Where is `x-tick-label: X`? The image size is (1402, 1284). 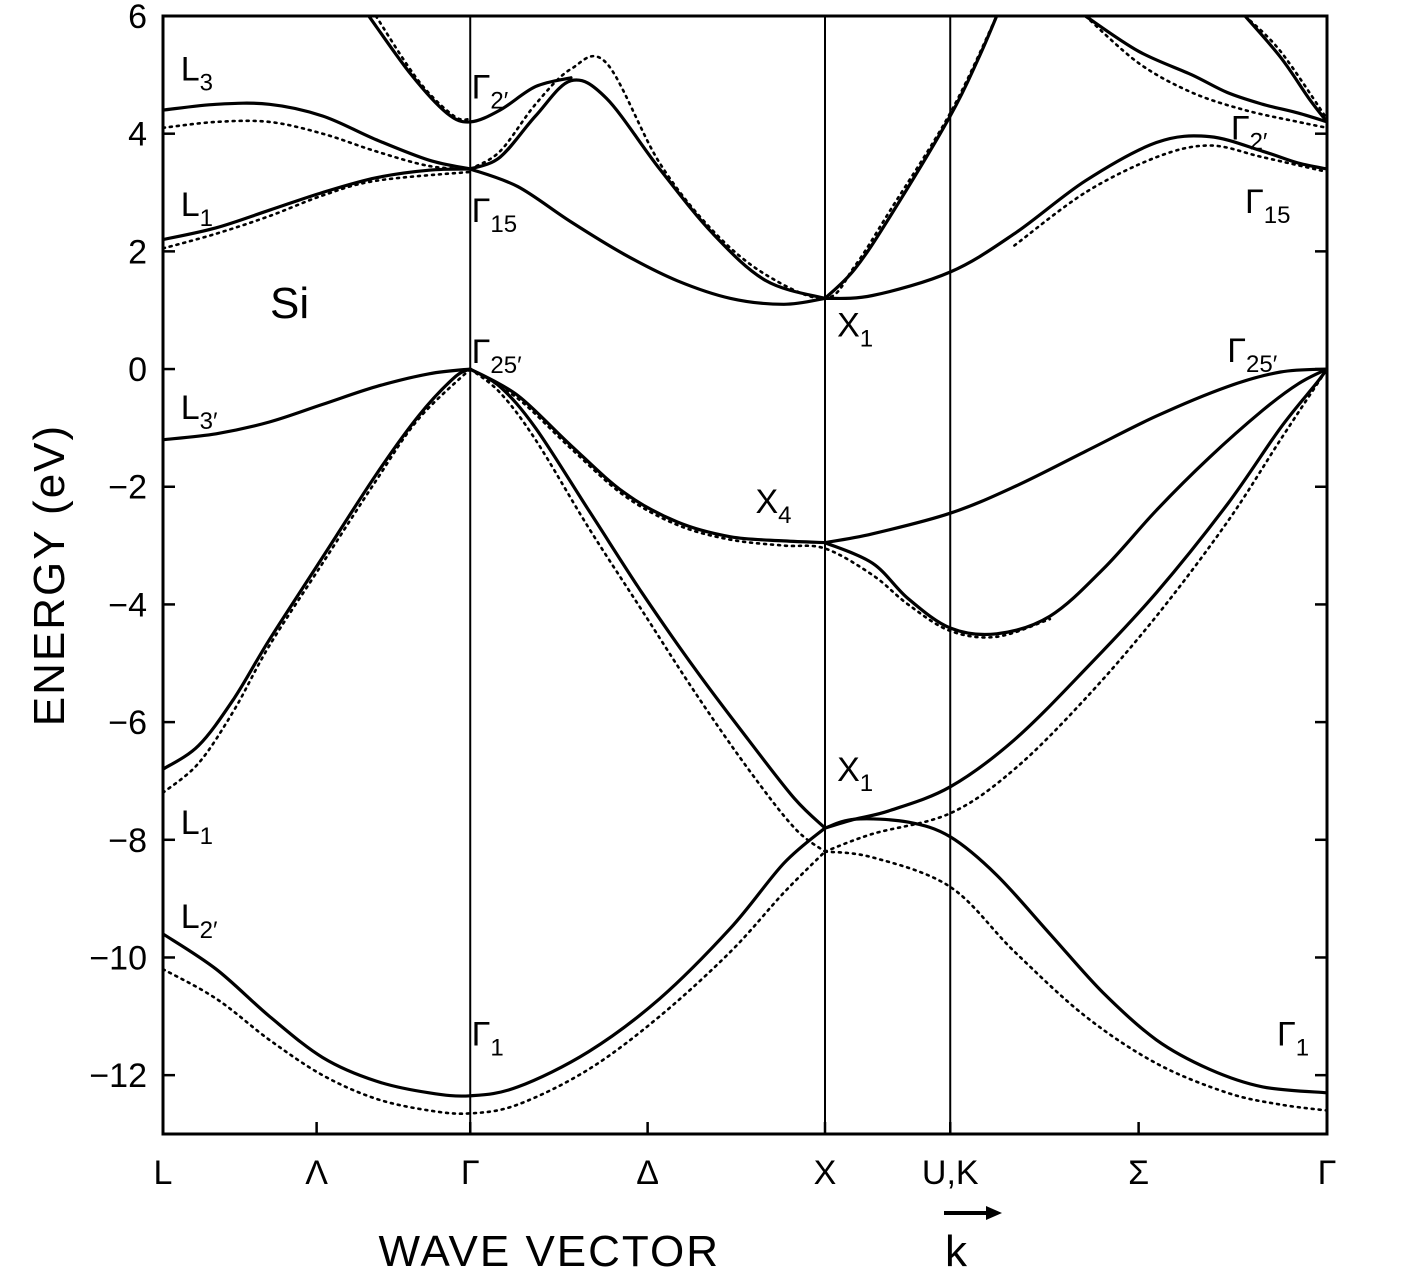 x-tick-label: X is located at coordinates (825, 1173).